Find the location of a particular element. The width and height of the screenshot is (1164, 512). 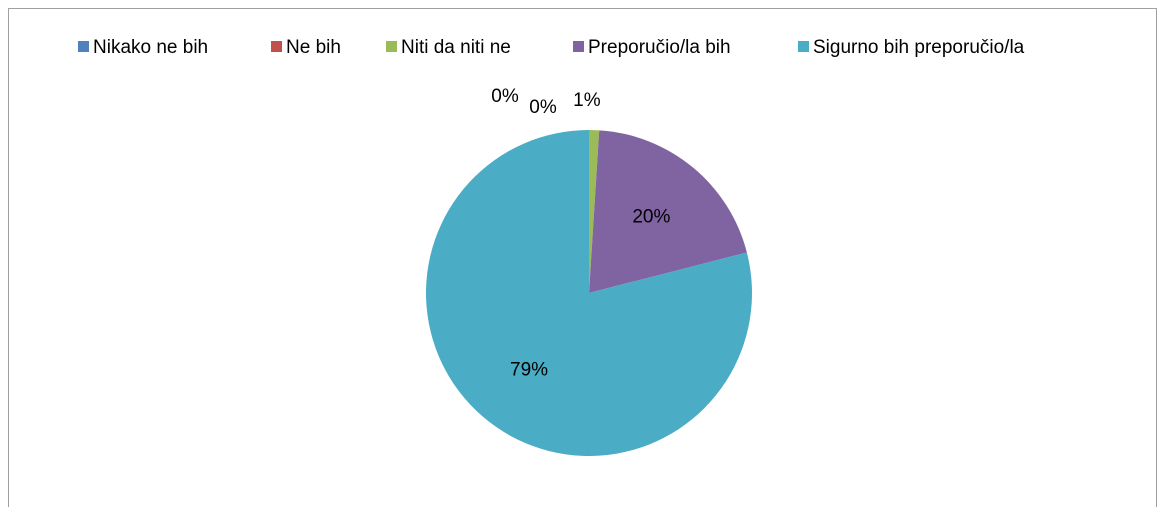

legend-label: Sigurno bih preporučio/la is located at coordinates (919, 47).